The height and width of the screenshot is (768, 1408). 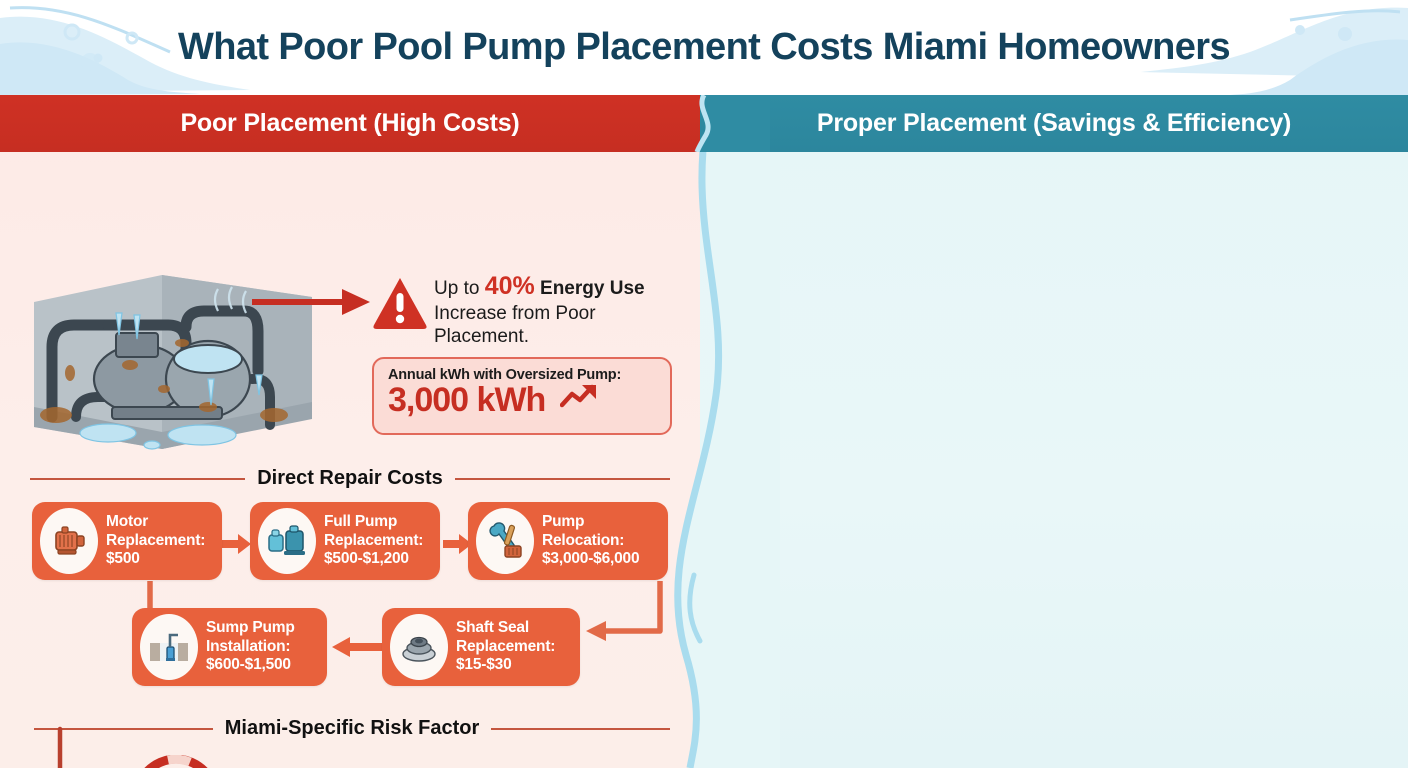 I want to click on cost-card-relocation-text: Pump Relocation: $3,000-$6,000, so click(x=591, y=541).